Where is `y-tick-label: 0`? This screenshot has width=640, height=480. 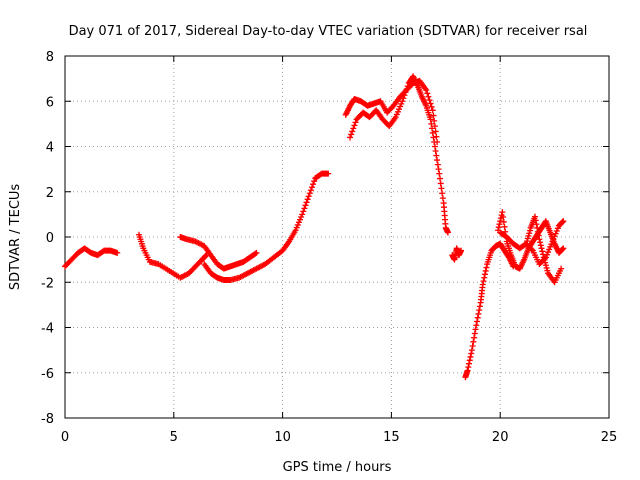 y-tick-label: 0 is located at coordinates (50, 238).